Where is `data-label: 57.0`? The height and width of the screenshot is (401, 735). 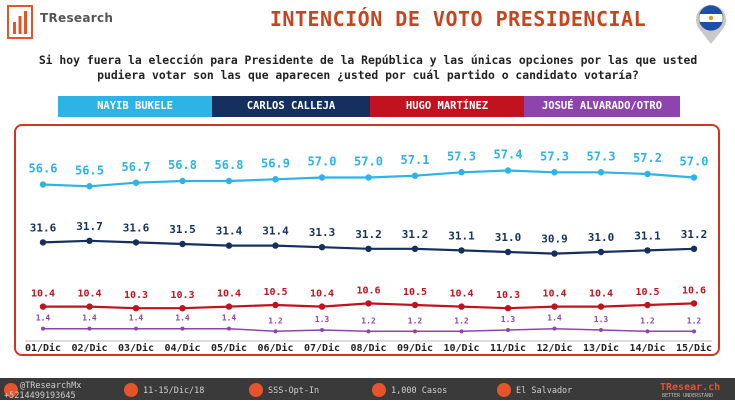 data-label: 57.0 is located at coordinates (322, 162).